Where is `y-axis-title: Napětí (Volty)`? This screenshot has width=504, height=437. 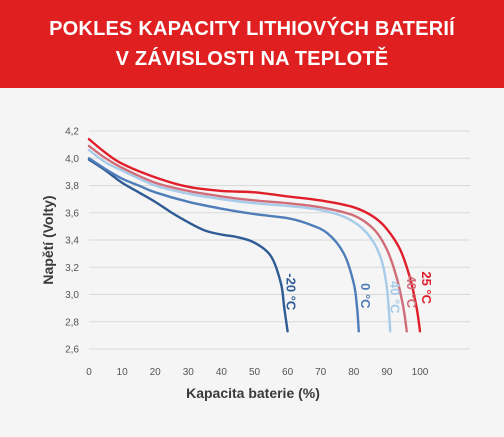
y-axis-title: Napětí (Volty) is located at coordinates (48, 239).